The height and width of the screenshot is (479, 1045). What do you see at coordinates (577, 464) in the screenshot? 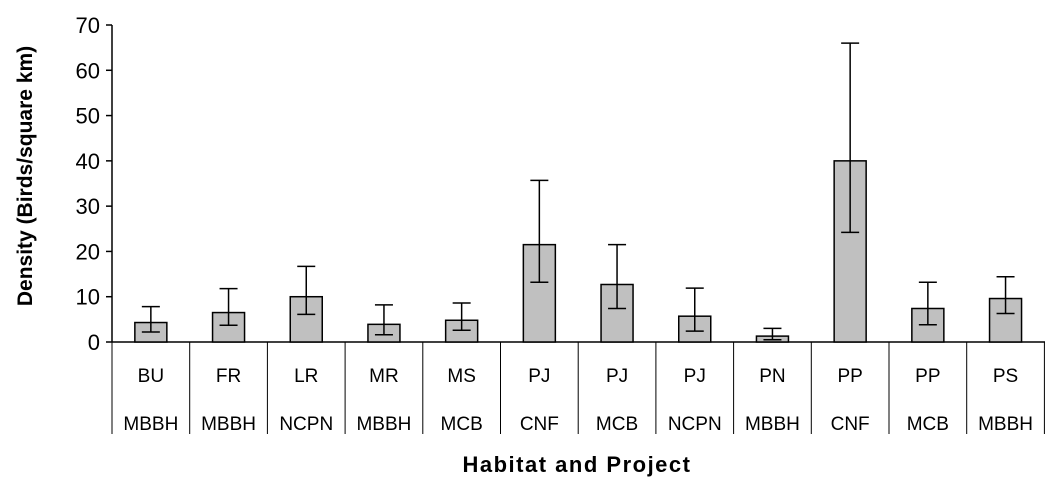
I see `x-axis-title: Habitat and Project` at bounding box center [577, 464].